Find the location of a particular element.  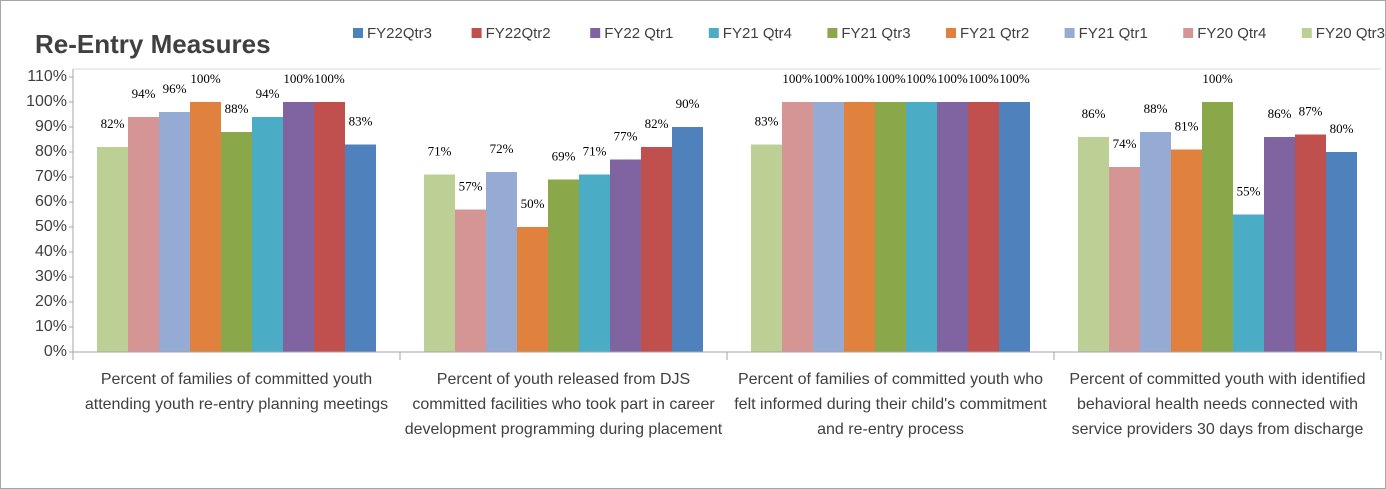

legend-label: FY21 Qtr3 is located at coordinates (875, 33).